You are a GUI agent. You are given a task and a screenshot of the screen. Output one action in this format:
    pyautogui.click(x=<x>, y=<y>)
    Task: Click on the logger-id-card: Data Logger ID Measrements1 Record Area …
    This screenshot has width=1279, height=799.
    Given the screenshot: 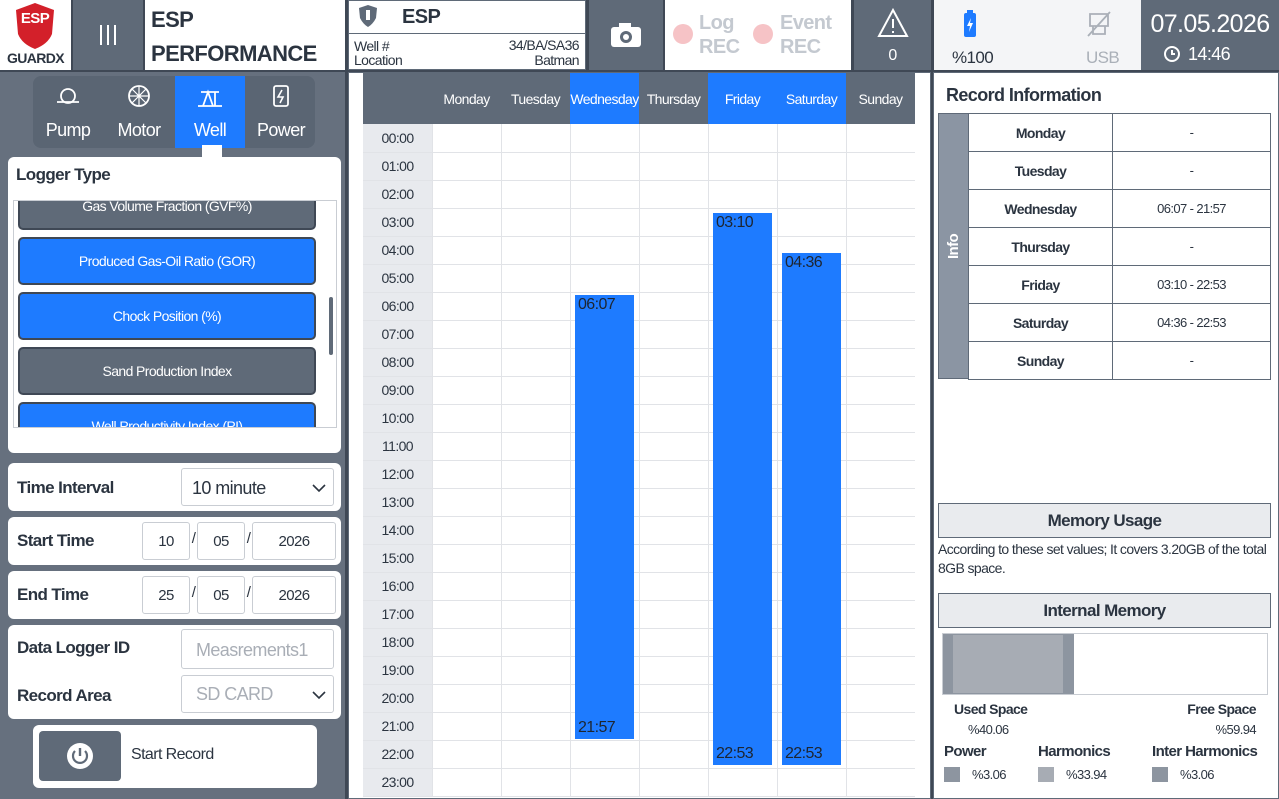 What is the action you would take?
    pyautogui.click(x=174, y=672)
    